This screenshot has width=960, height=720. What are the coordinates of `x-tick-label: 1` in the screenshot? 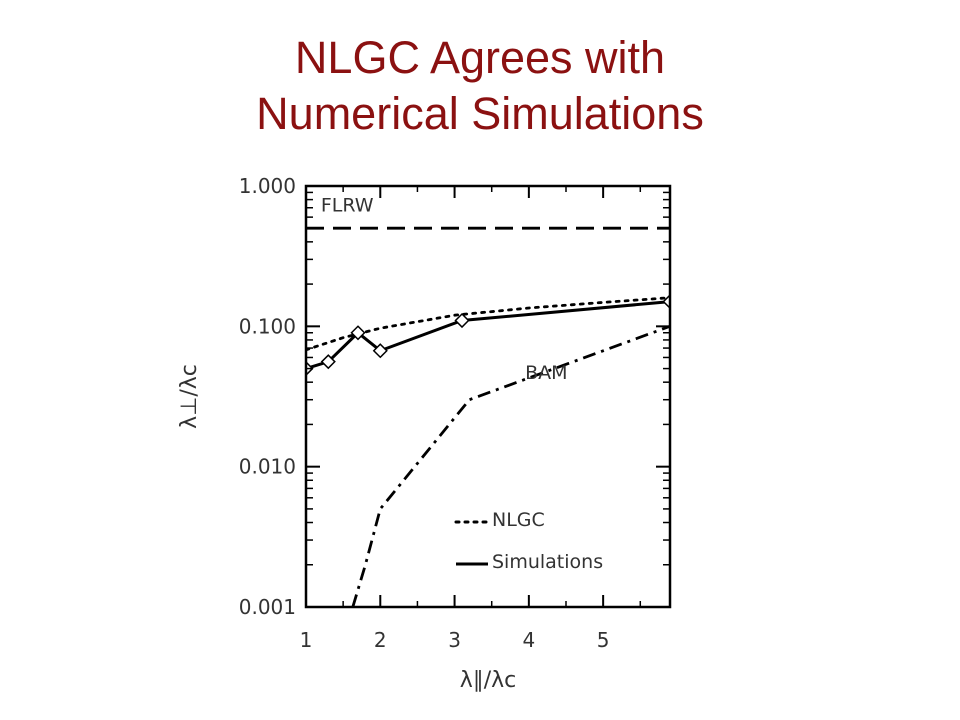 It's located at (306, 640).